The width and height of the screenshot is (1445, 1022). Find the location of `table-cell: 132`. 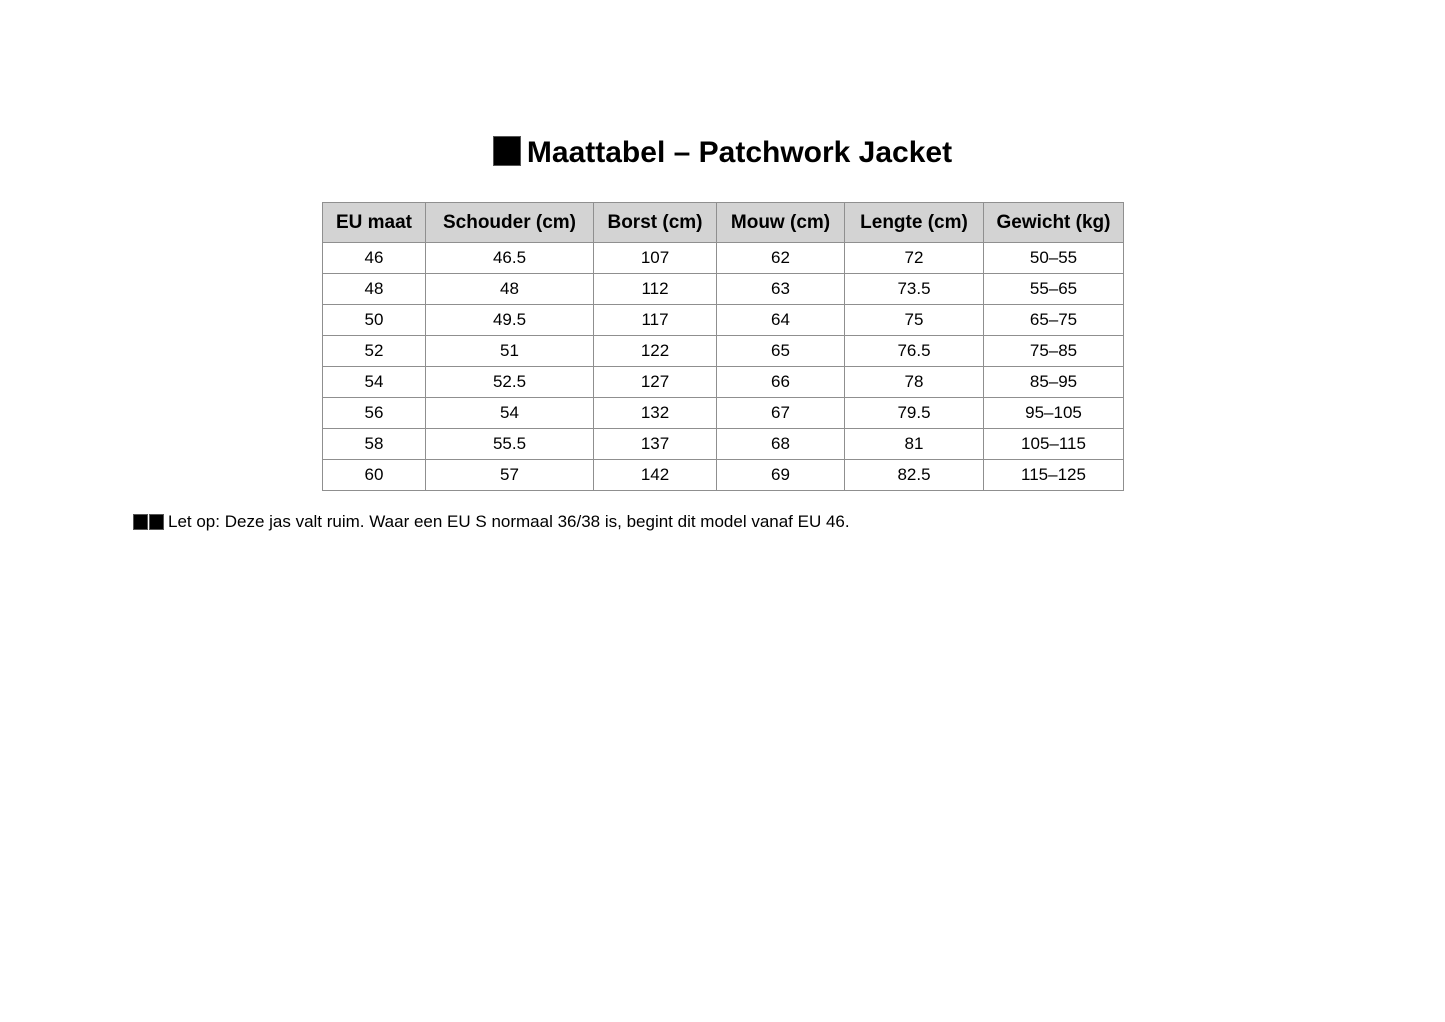

table-cell: 132 is located at coordinates (655, 413).